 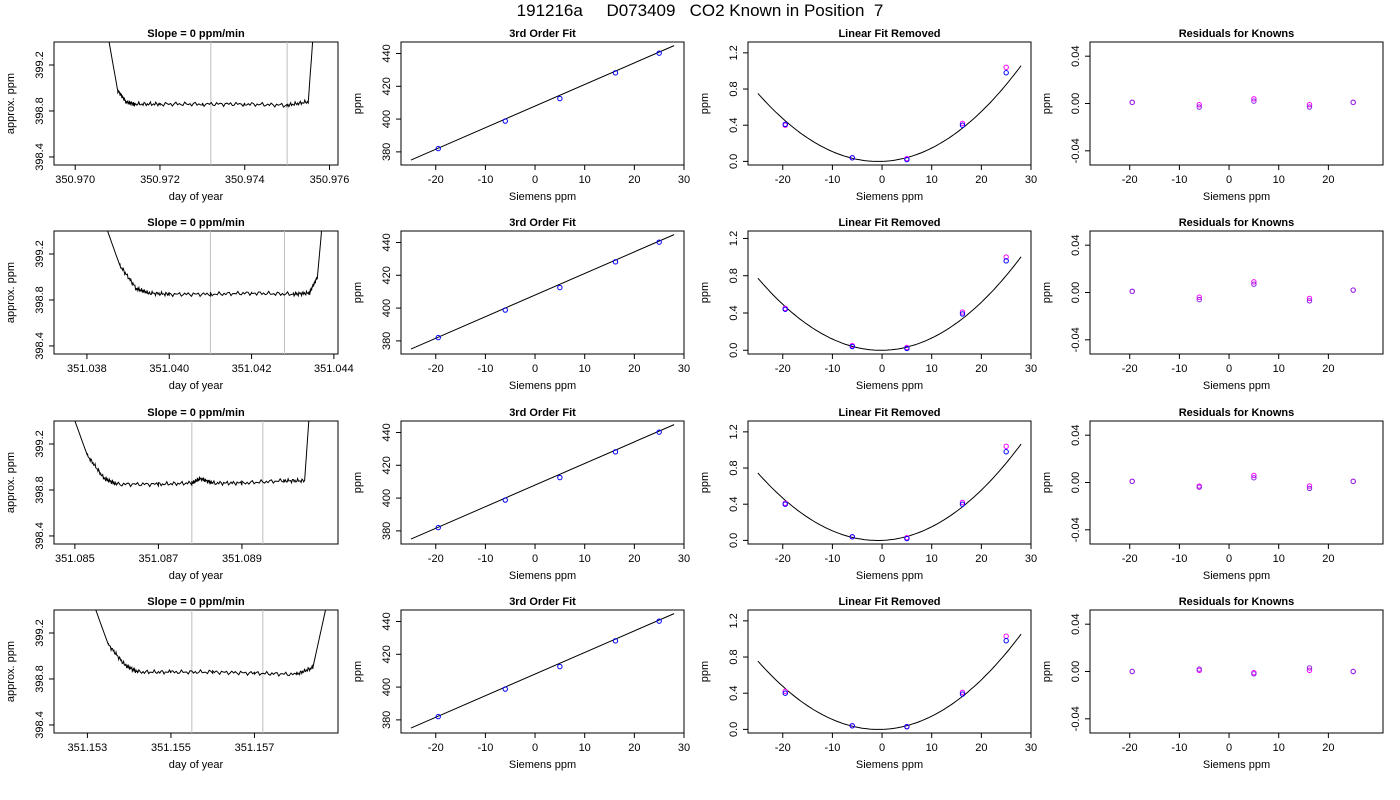 What do you see at coordinates (932, 180) in the screenshot?
I see `linear-panel-x-tick-label: 10` at bounding box center [932, 180].